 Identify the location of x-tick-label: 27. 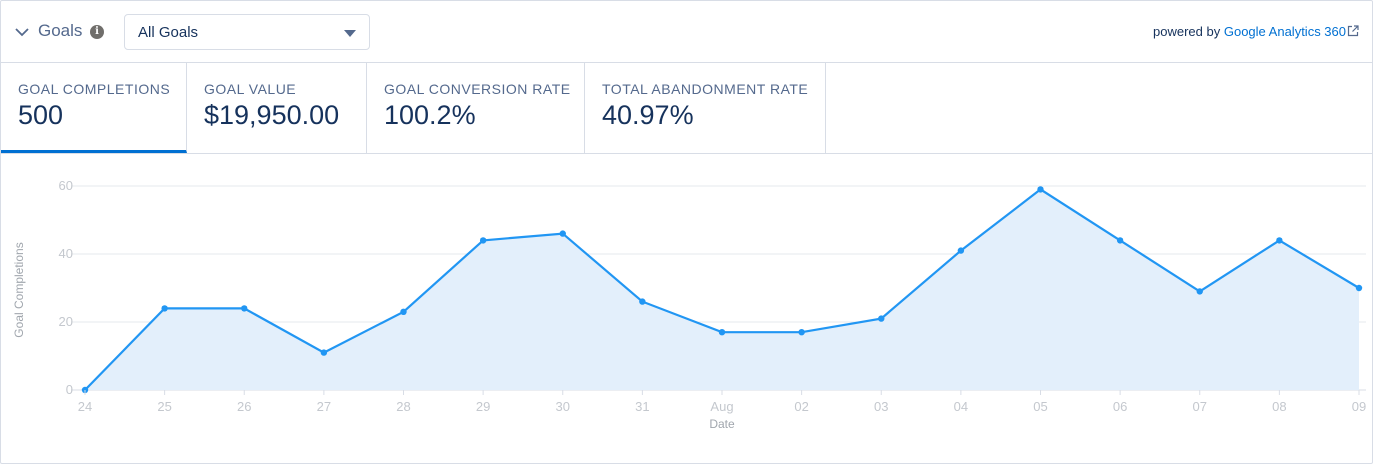
(324, 406).